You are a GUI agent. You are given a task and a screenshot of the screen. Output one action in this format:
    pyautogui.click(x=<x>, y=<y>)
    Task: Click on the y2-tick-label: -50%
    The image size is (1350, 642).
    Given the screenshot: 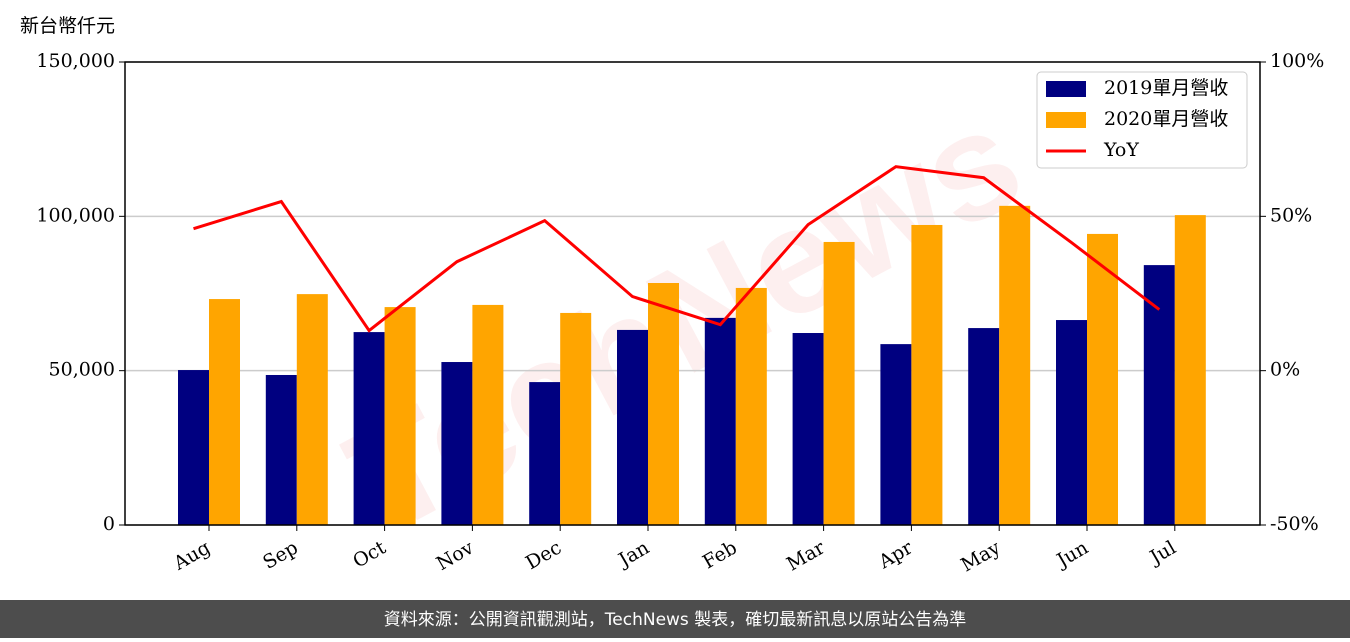 What is the action you would take?
    pyautogui.click(x=1294, y=524)
    